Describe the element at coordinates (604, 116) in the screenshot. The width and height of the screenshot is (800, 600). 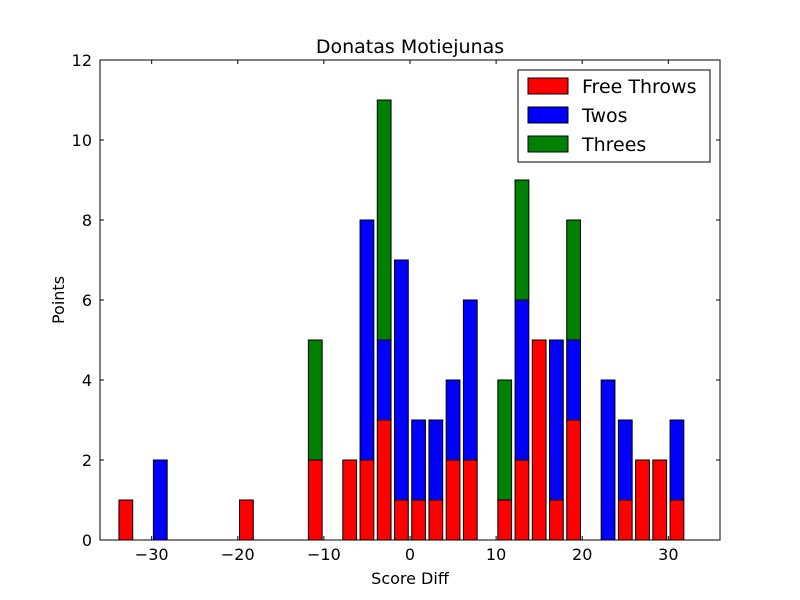
I see `legend-label-twos: Twos` at that location.